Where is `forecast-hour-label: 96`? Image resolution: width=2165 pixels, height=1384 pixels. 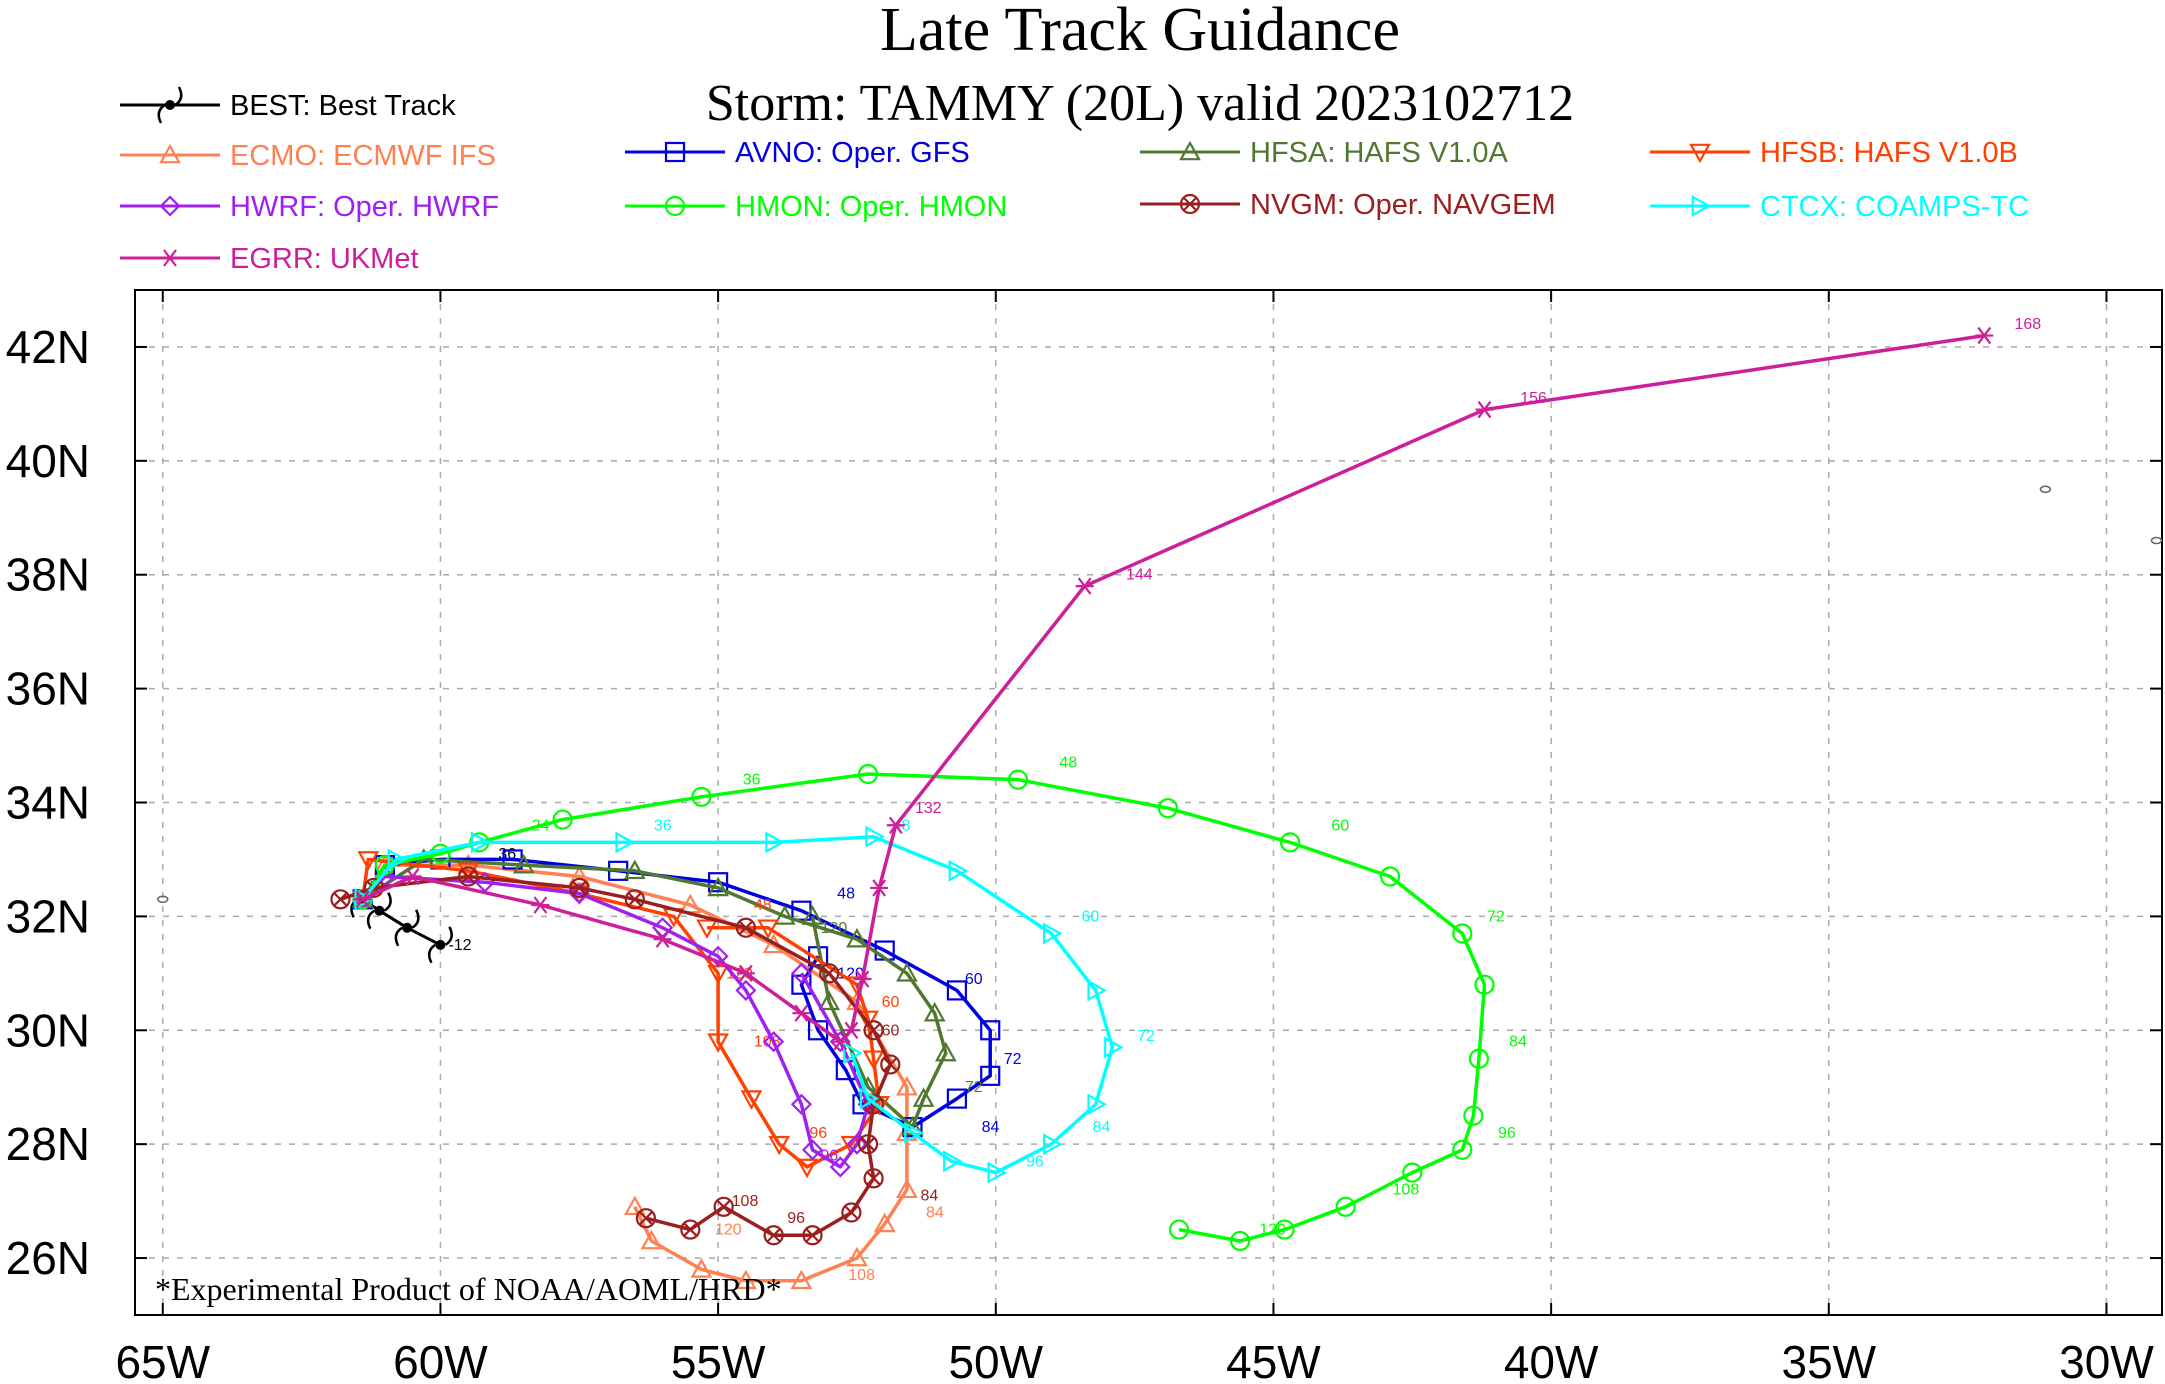 forecast-hour-label: 96 is located at coordinates (1035, 1161).